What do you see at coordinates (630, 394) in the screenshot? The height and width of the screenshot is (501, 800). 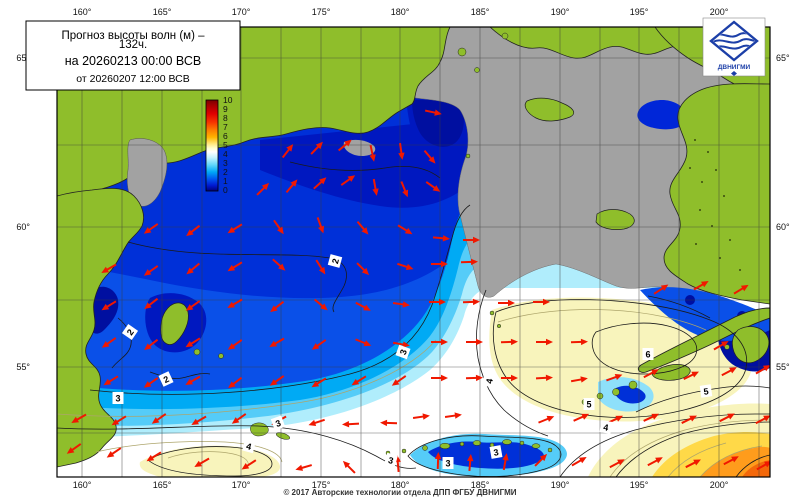 I see `aleutian-blue-pocket` at bounding box center [630, 394].